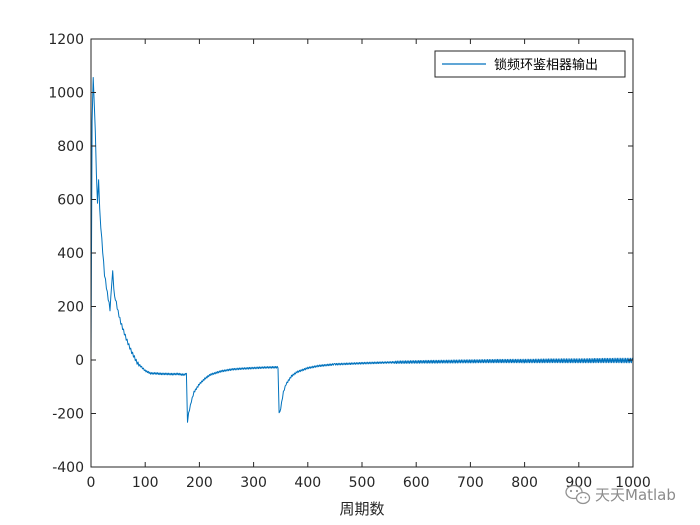 Image resolution: width=700 pixels, height=525 pixels. Describe the element at coordinates (68, 415) in the screenshot. I see `y-tick-label: -200` at that location.